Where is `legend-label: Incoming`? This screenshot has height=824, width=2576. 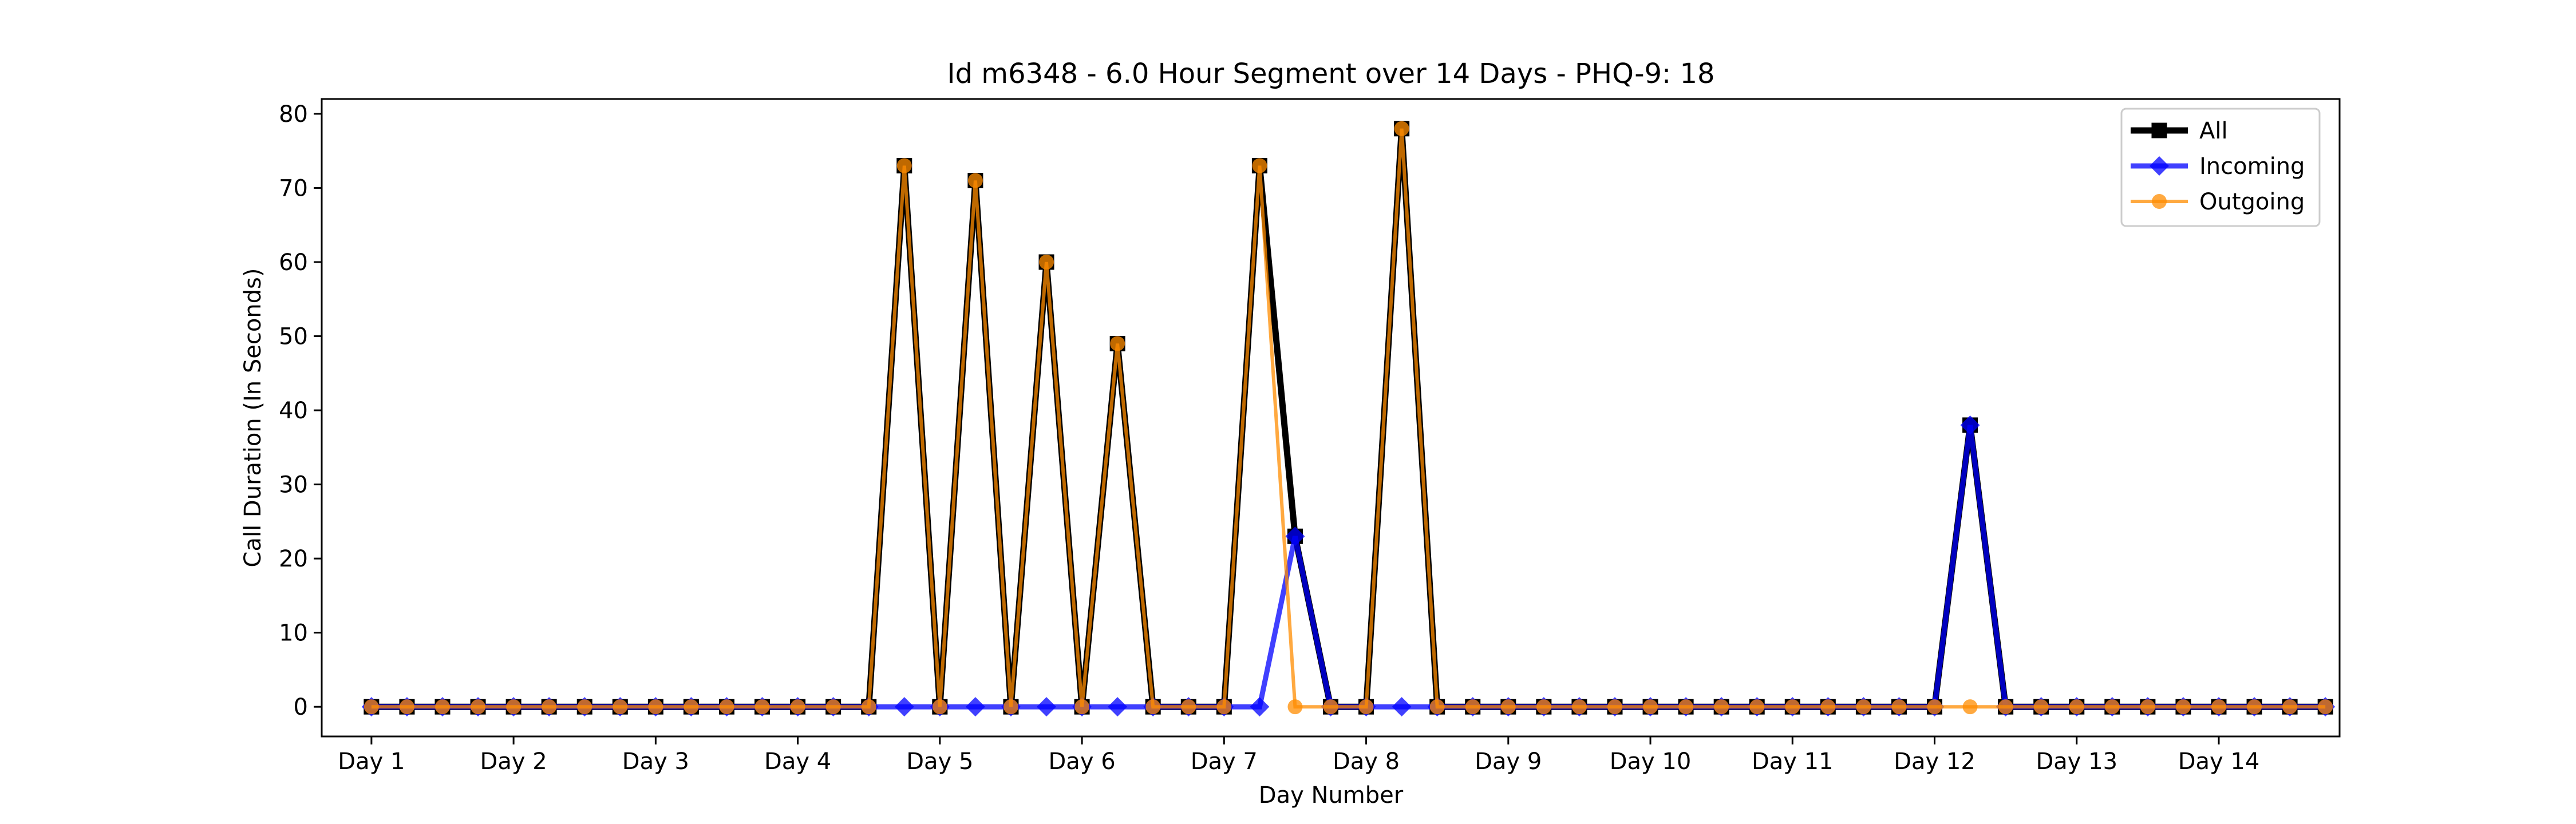 legend-label: Incoming is located at coordinates (2252, 166).